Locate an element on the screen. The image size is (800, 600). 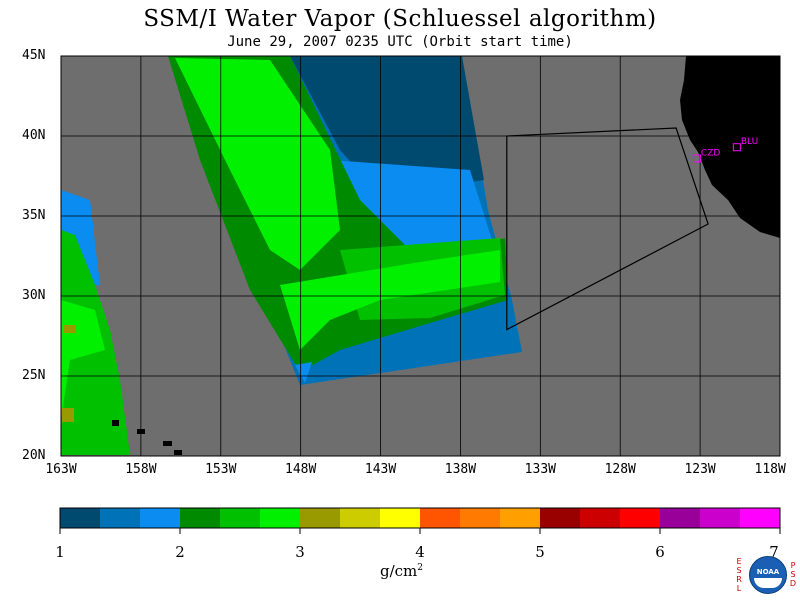
station-label: BLU is located at coordinates (749, 142).